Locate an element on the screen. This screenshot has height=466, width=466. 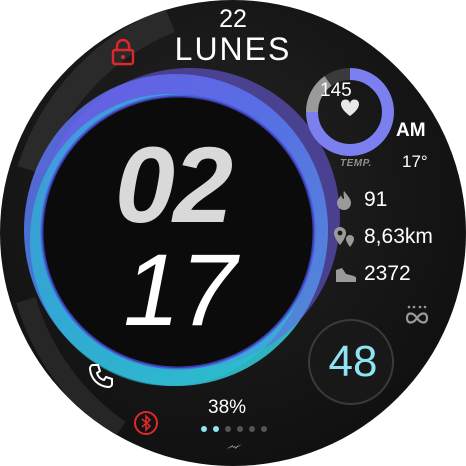
infinity-icon is located at coordinates (417, 316).